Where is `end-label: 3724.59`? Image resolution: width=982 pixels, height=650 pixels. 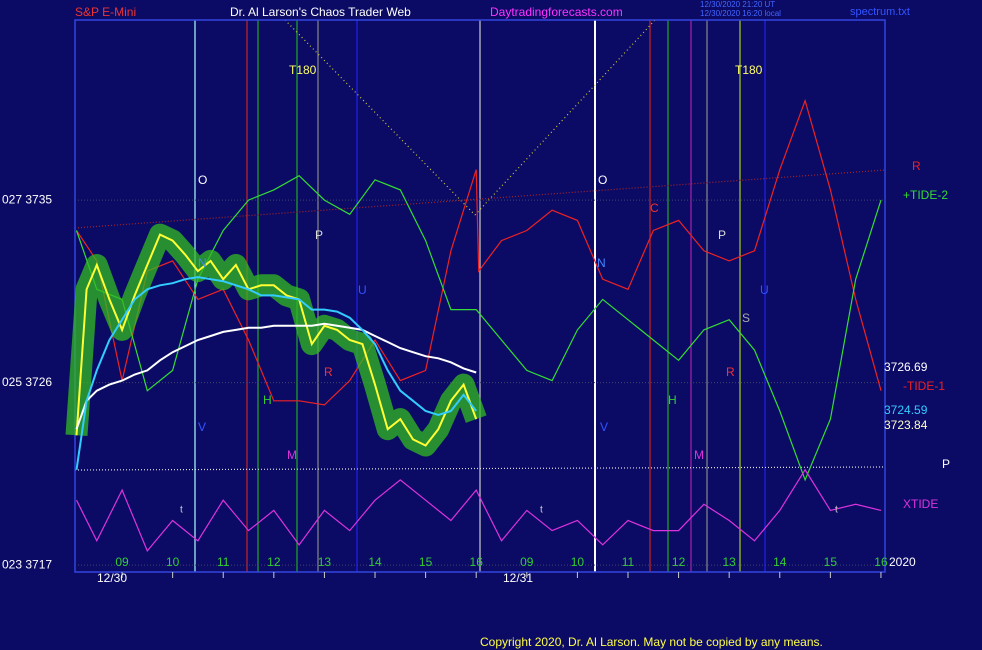 end-label: 3724.59 is located at coordinates (906, 410).